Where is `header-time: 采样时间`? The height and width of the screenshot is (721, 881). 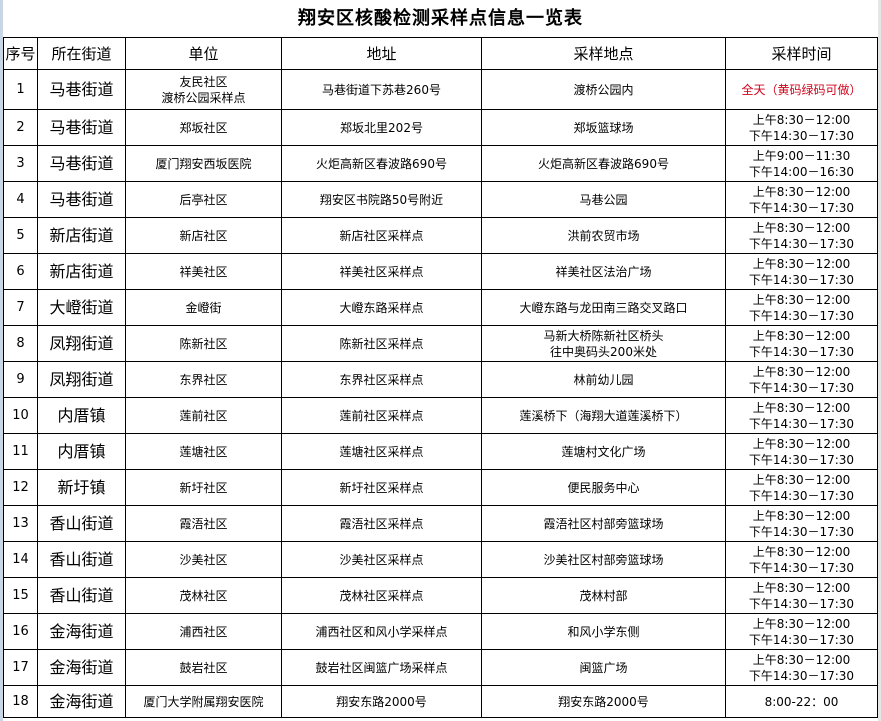
header-time: 采样时间 is located at coordinates (801, 53).